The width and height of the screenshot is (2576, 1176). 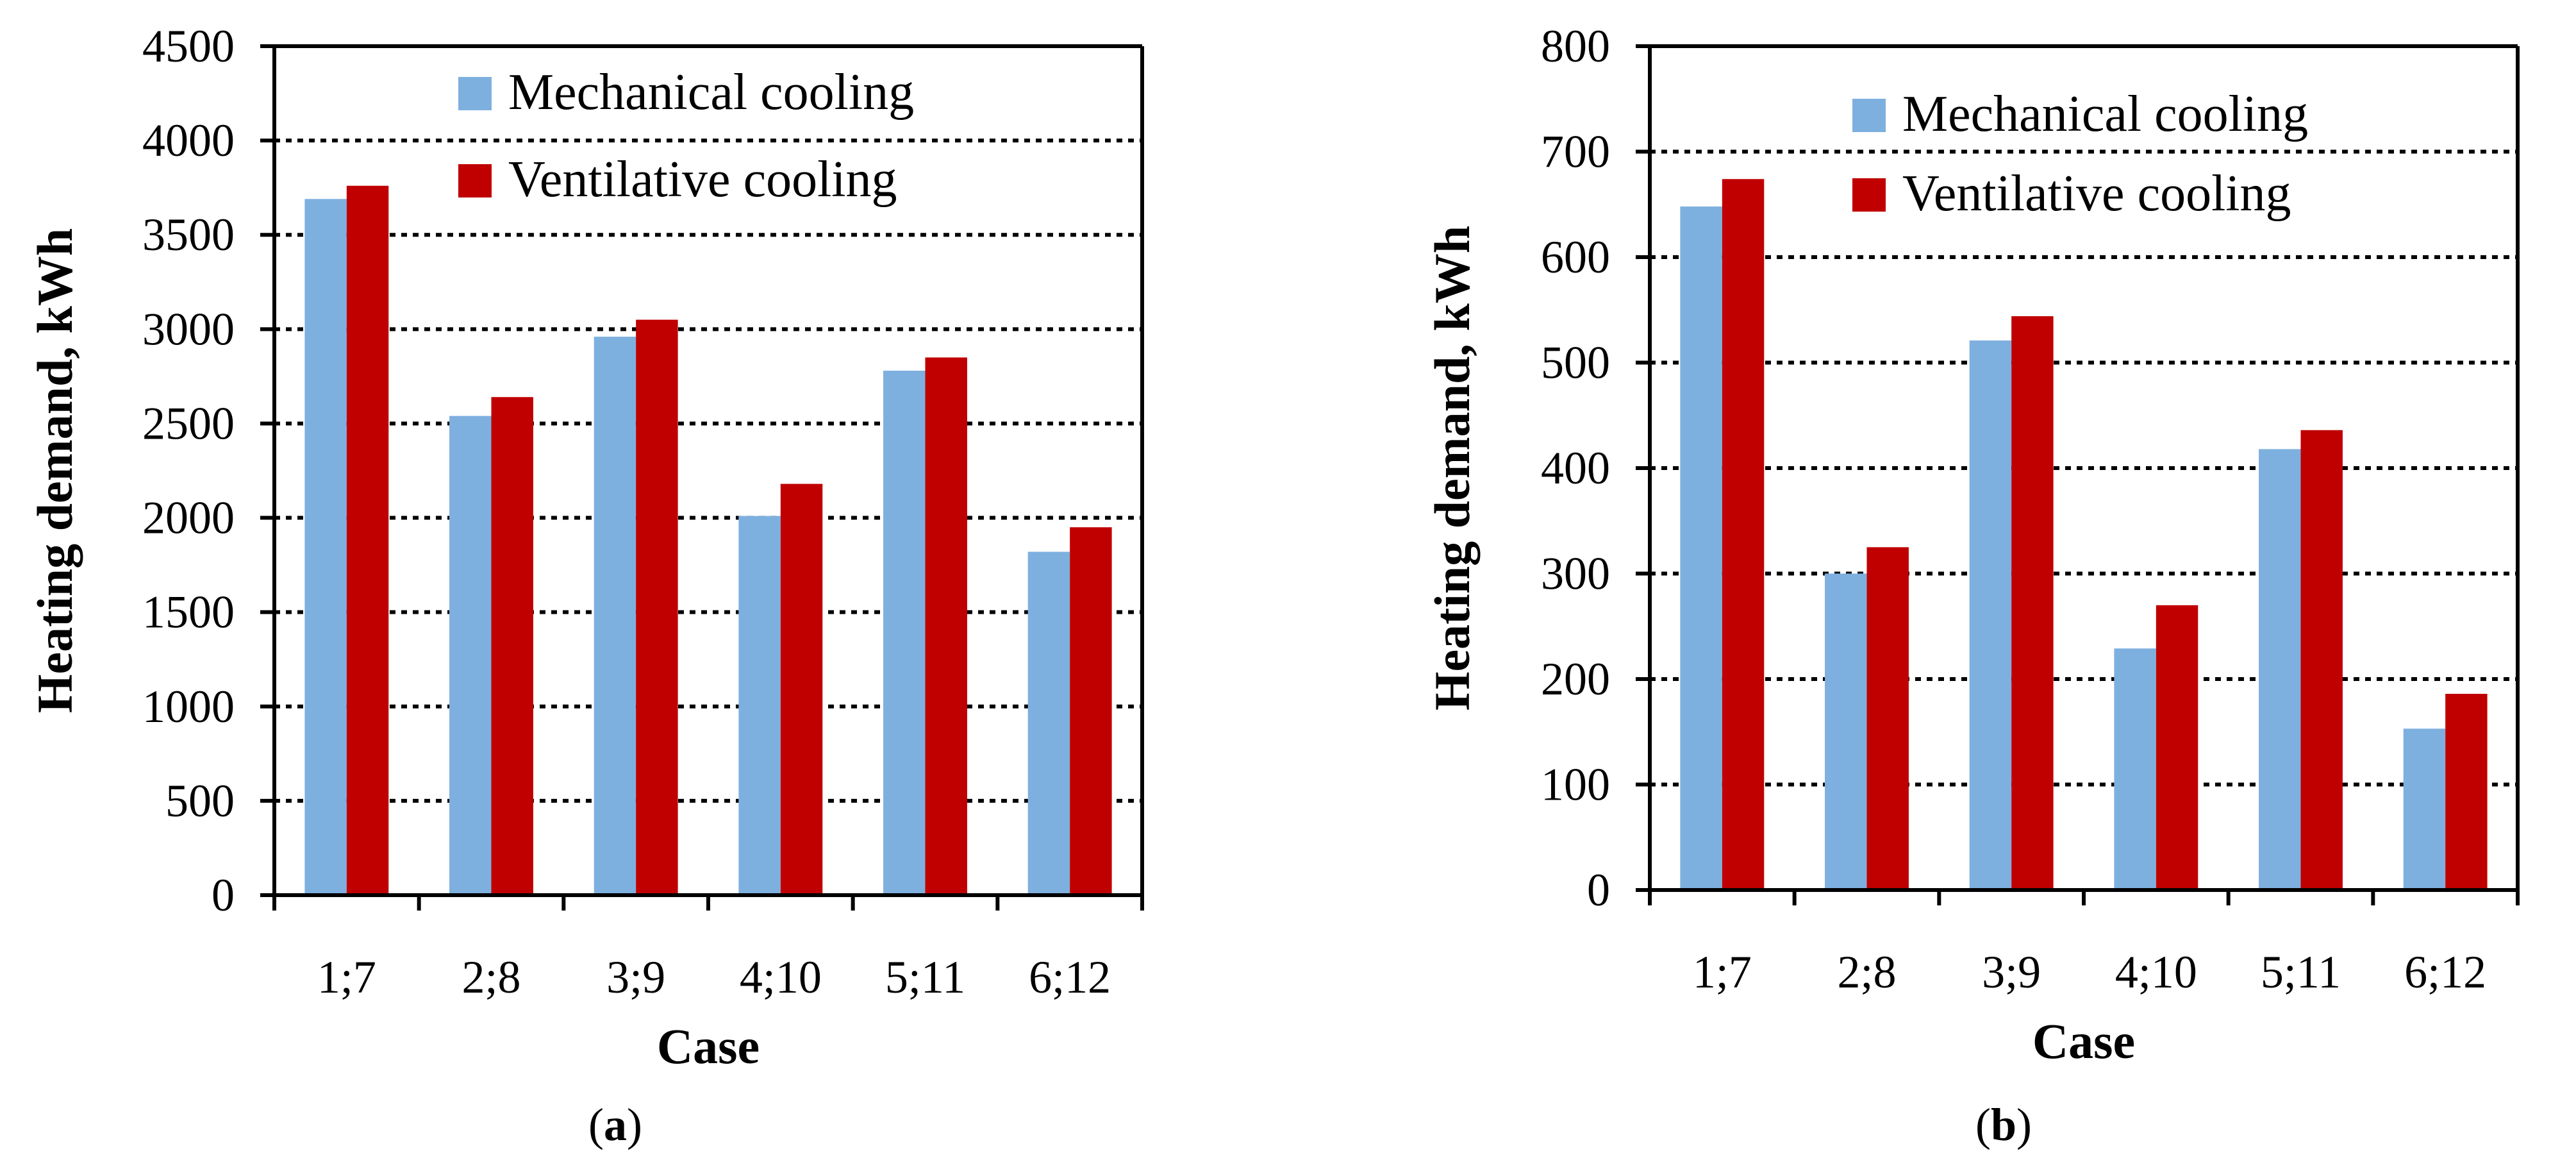 I want to click on y-tick-label: 300, so click(x=1576, y=574).